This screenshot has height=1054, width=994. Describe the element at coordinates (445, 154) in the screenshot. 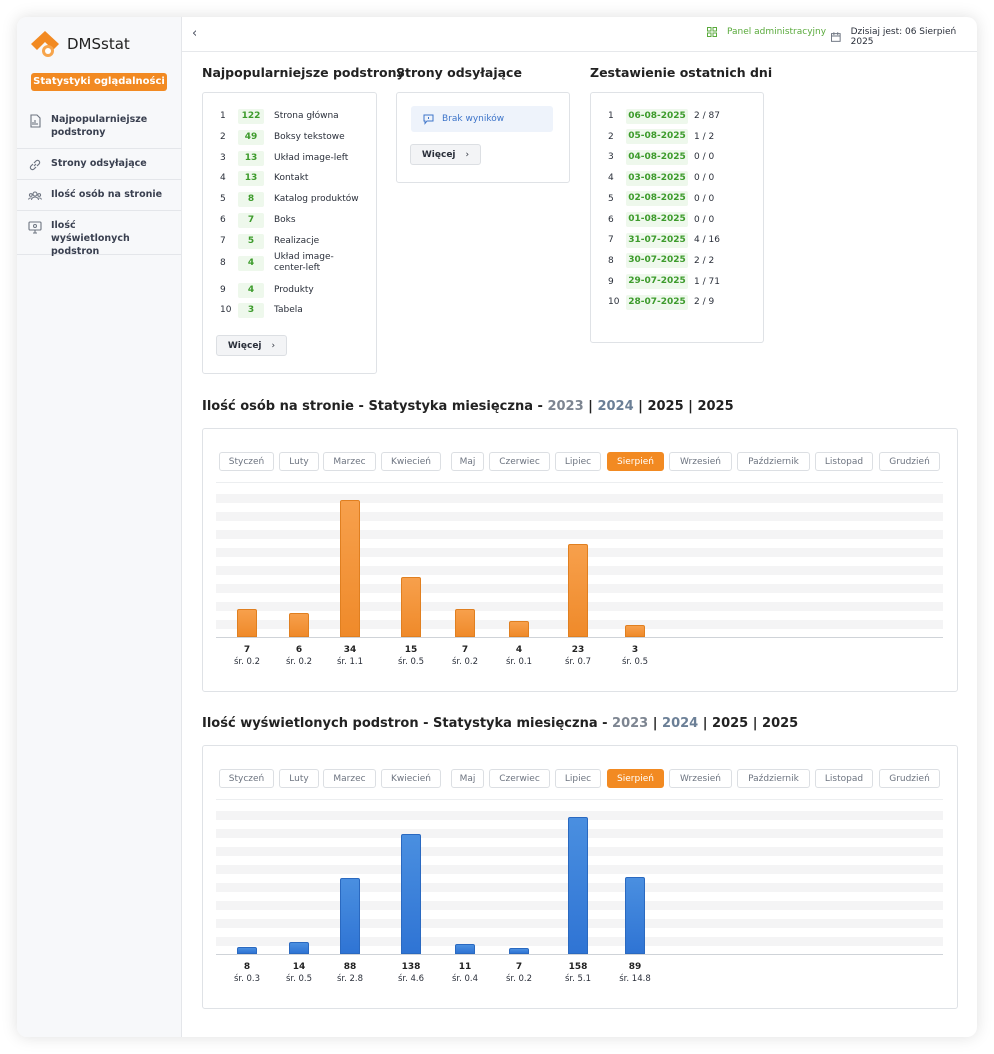

I see `referrers-more-button: Więcej ›` at that location.